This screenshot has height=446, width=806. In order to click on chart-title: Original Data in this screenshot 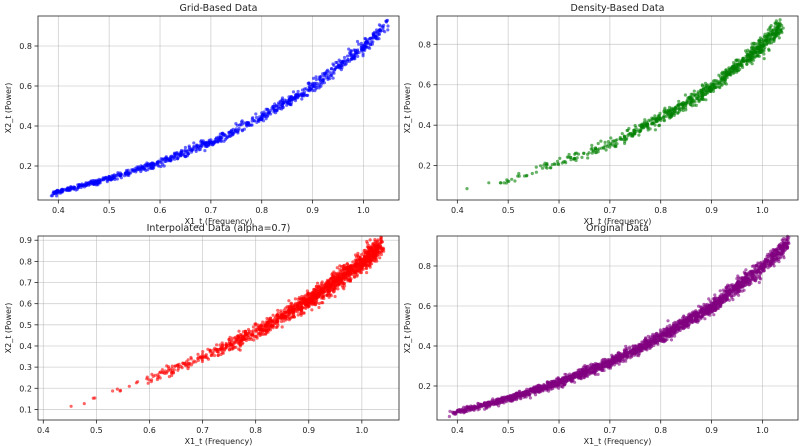, I will do `click(617, 228)`.